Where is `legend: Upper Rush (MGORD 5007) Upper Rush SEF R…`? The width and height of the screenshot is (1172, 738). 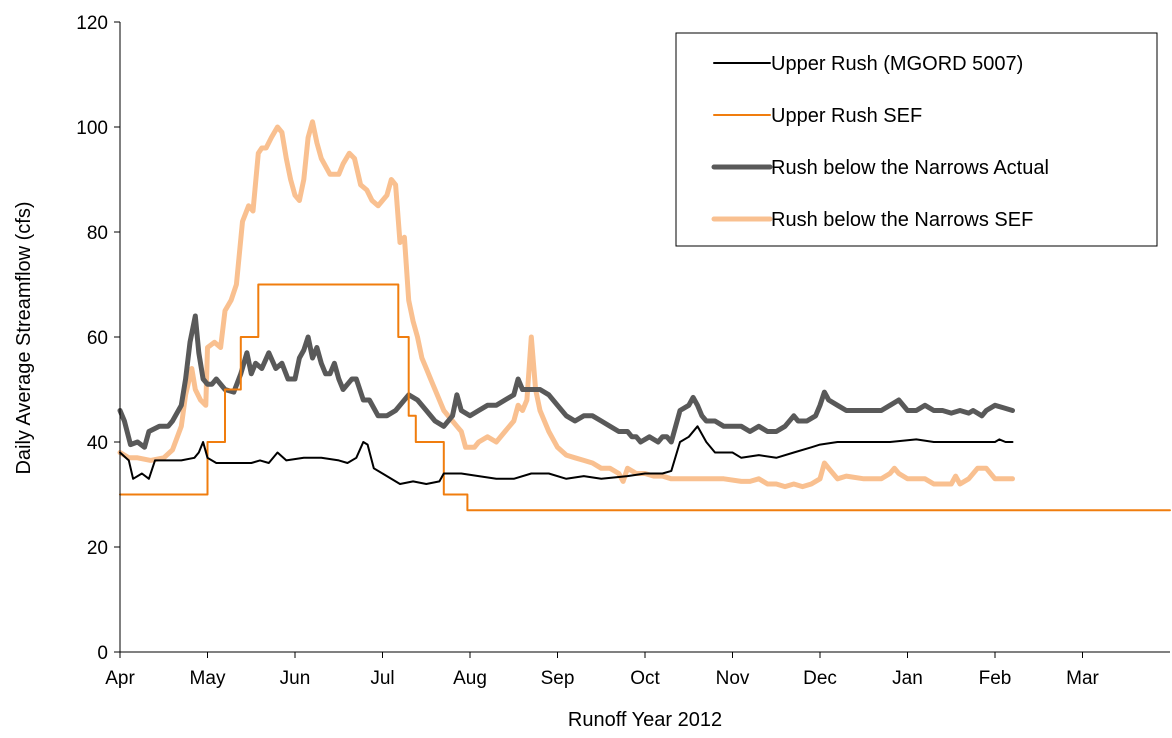
legend: Upper Rush (MGORD 5007) Upper Rush SEF R… is located at coordinates (916, 139).